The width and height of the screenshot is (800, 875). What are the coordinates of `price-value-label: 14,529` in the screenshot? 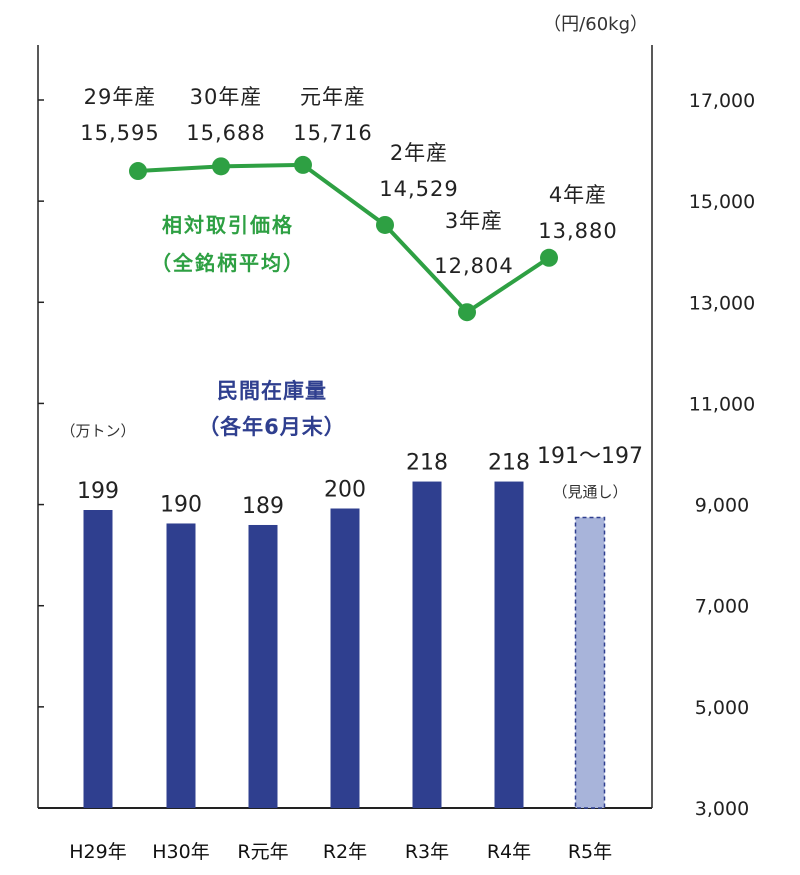 It's located at (418, 189).